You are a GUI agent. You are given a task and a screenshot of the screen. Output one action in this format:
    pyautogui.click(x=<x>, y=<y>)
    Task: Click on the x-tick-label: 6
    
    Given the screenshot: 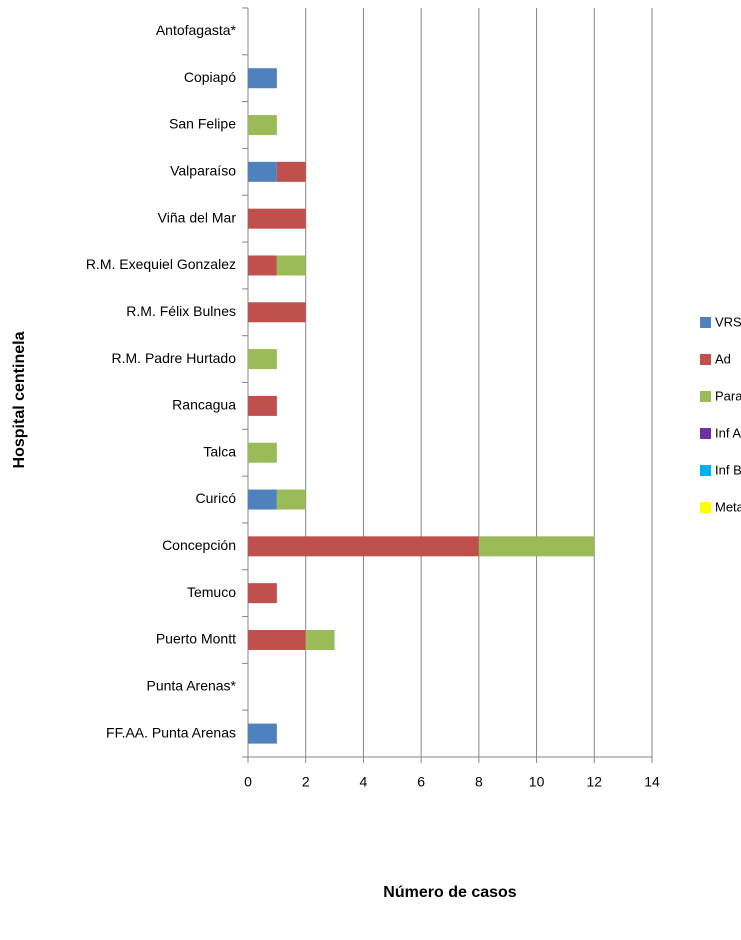 What is the action you would take?
    pyautogui.click(x=421, y=782)
    